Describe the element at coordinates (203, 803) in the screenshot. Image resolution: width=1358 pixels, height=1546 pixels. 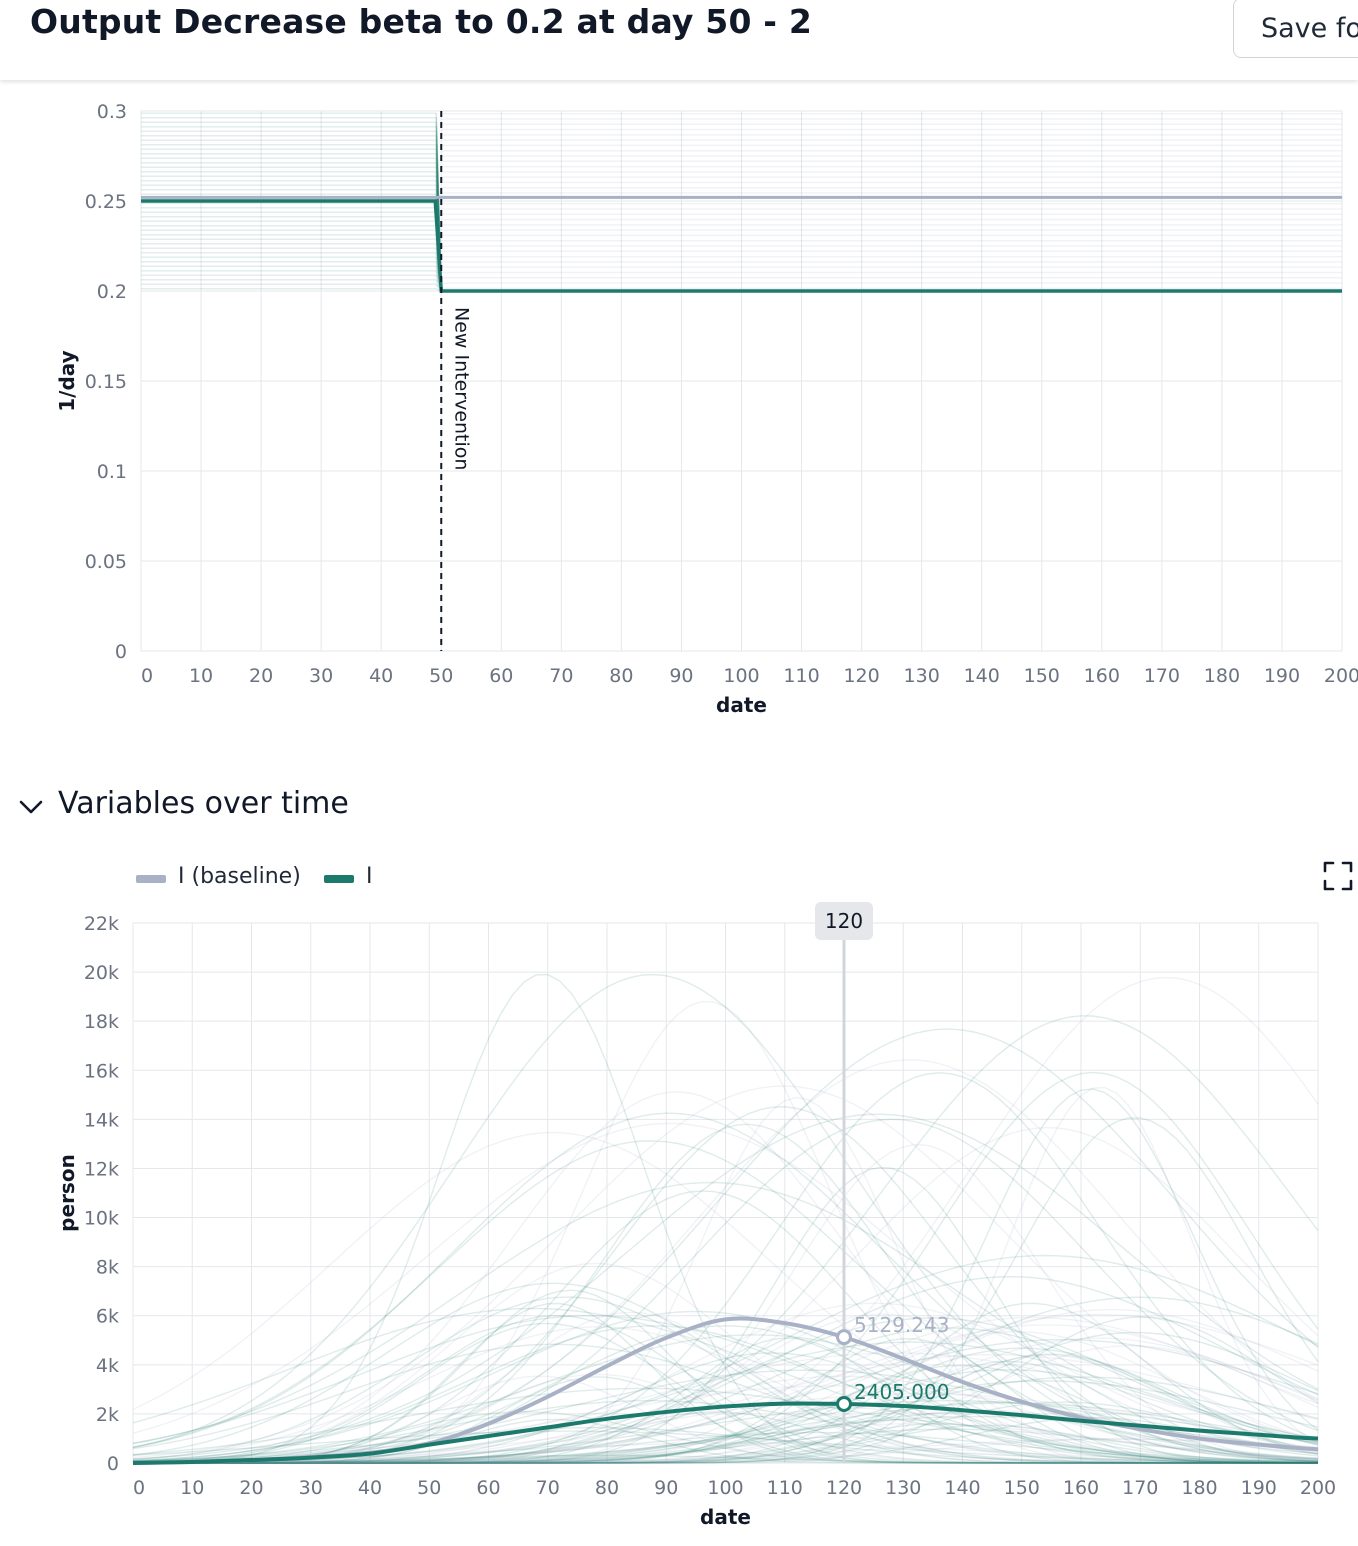
I see `section-title: Variables over time` at that location.